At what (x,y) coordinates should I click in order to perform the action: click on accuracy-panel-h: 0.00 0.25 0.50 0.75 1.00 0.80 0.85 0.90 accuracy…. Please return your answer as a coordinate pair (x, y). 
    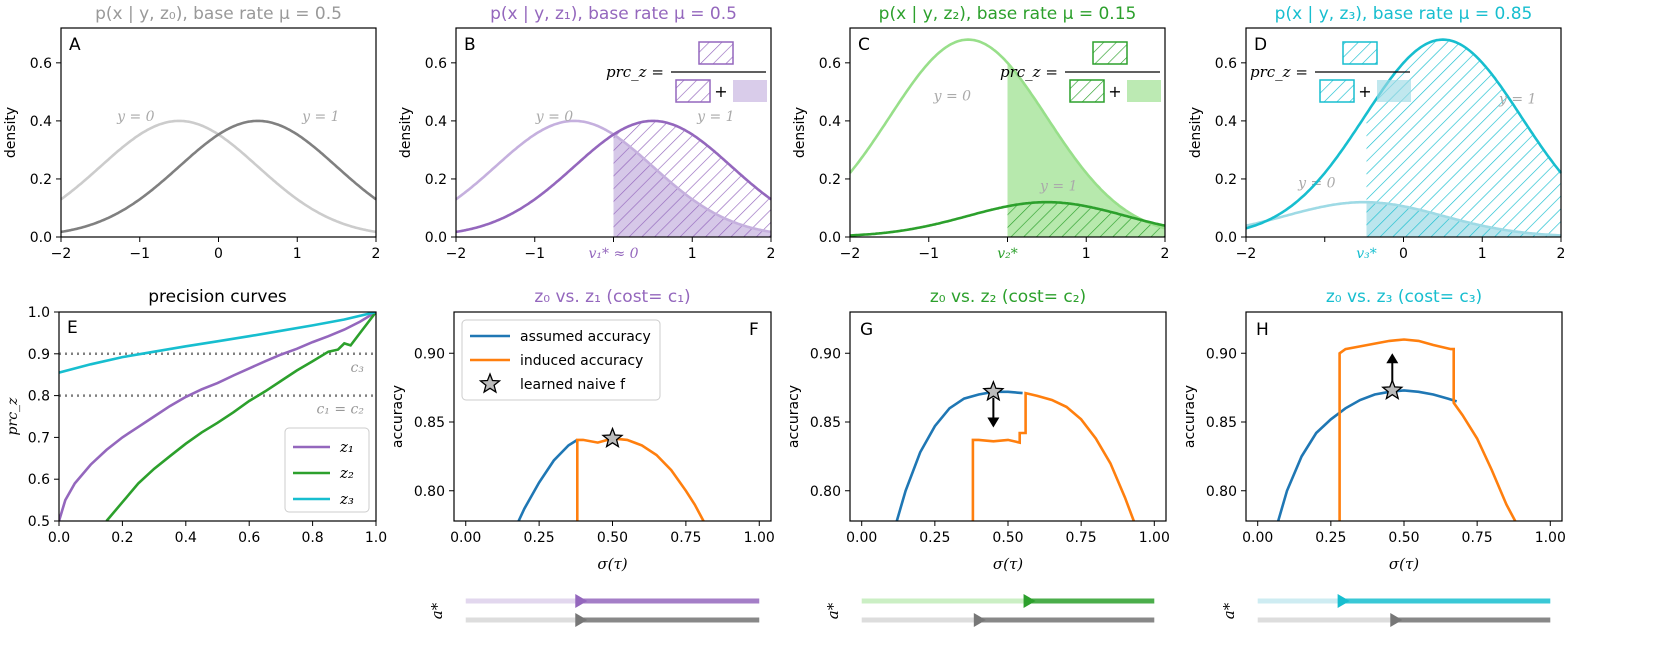
    Looking at the image, I should click on (1374, 457).